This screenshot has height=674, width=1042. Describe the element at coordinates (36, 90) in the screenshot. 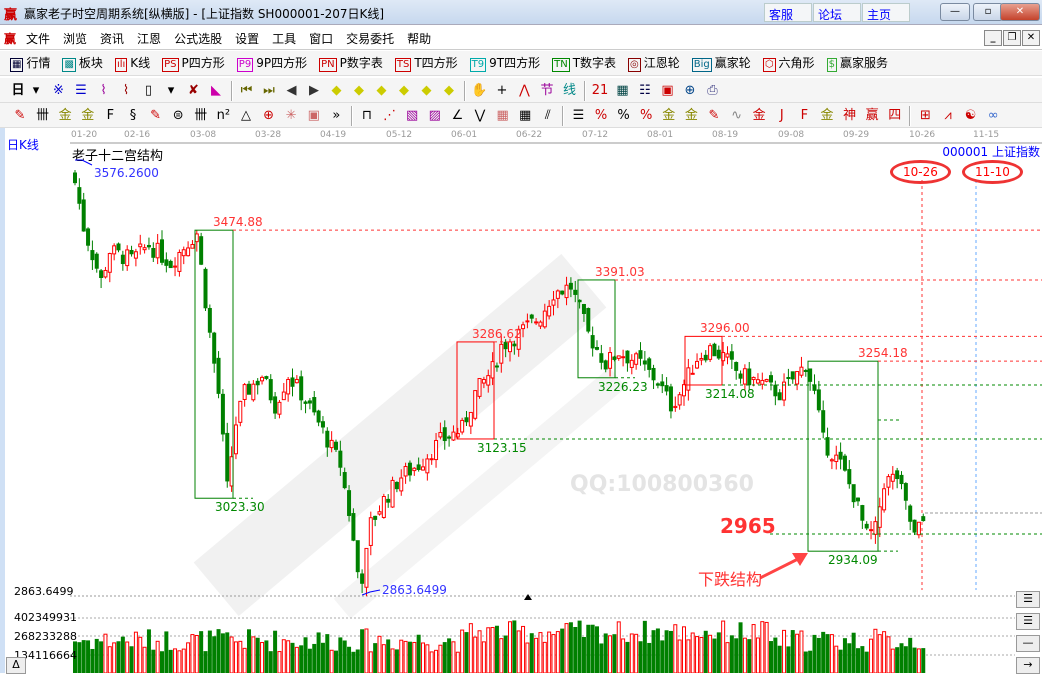

I see `period-dropdown-icon: ▾` at that location.